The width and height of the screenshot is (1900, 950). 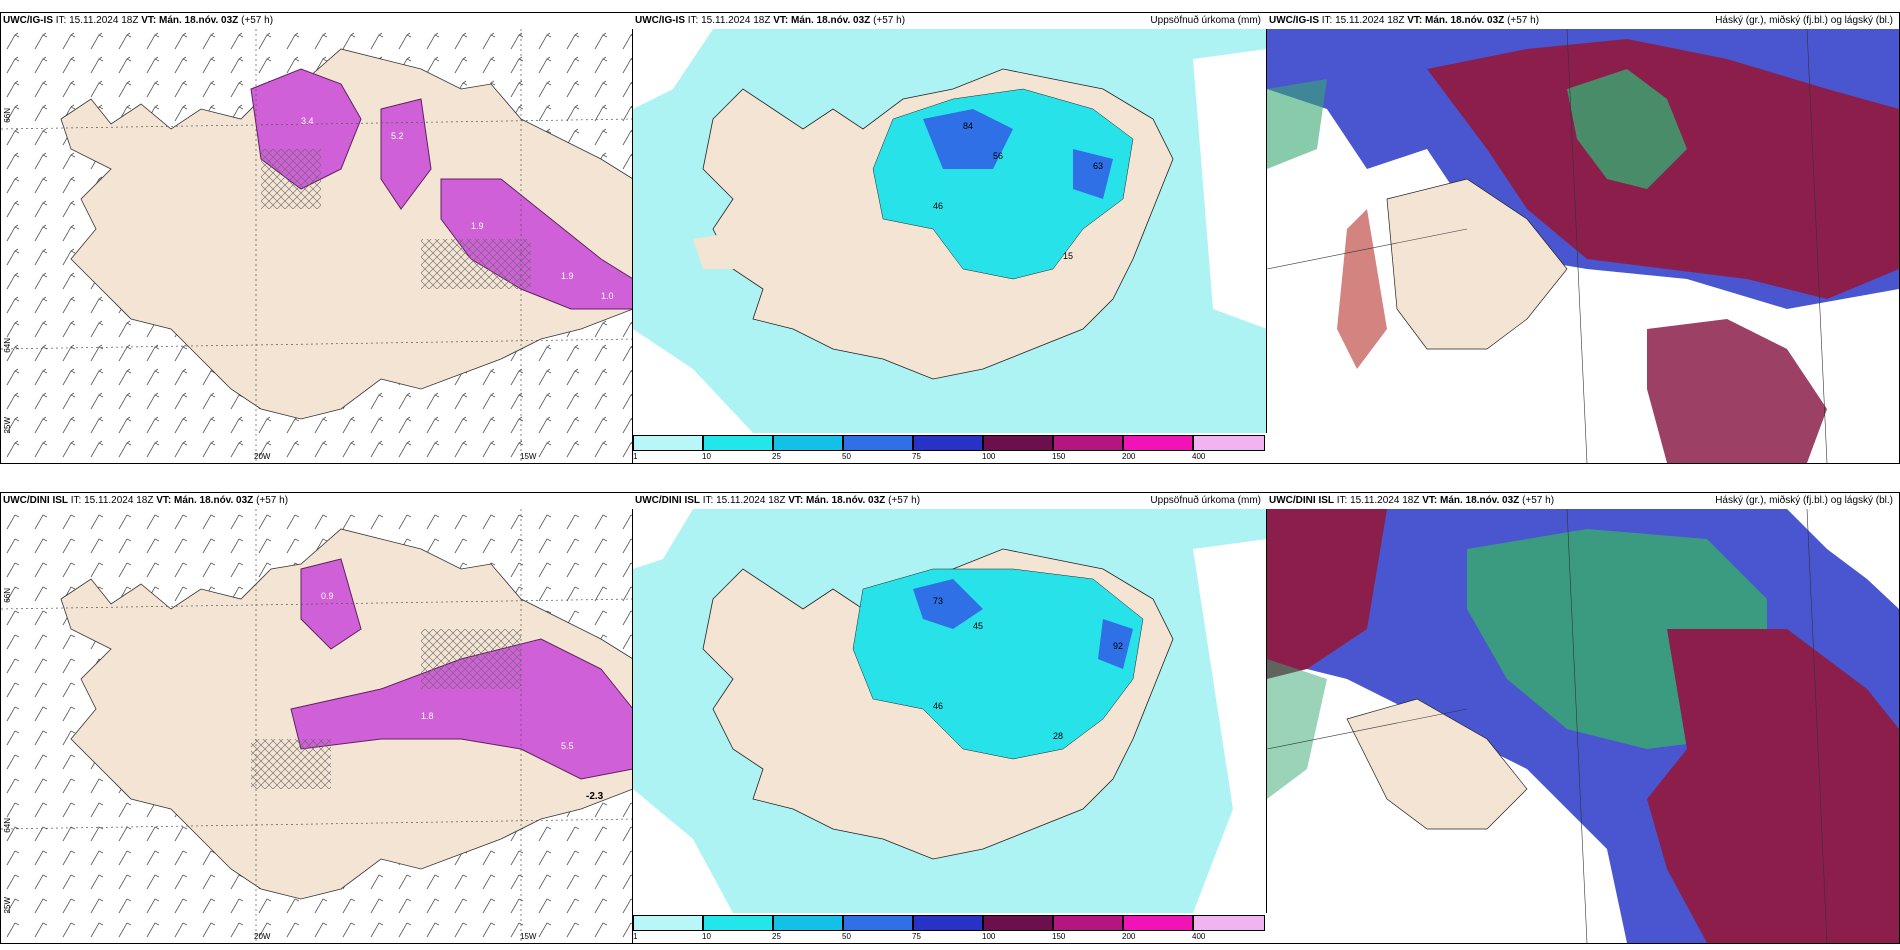 What do you see at coordinates (607, 296) in the screenshot?
I see `snow-value: 1.0` at bounding box center [607, 296].